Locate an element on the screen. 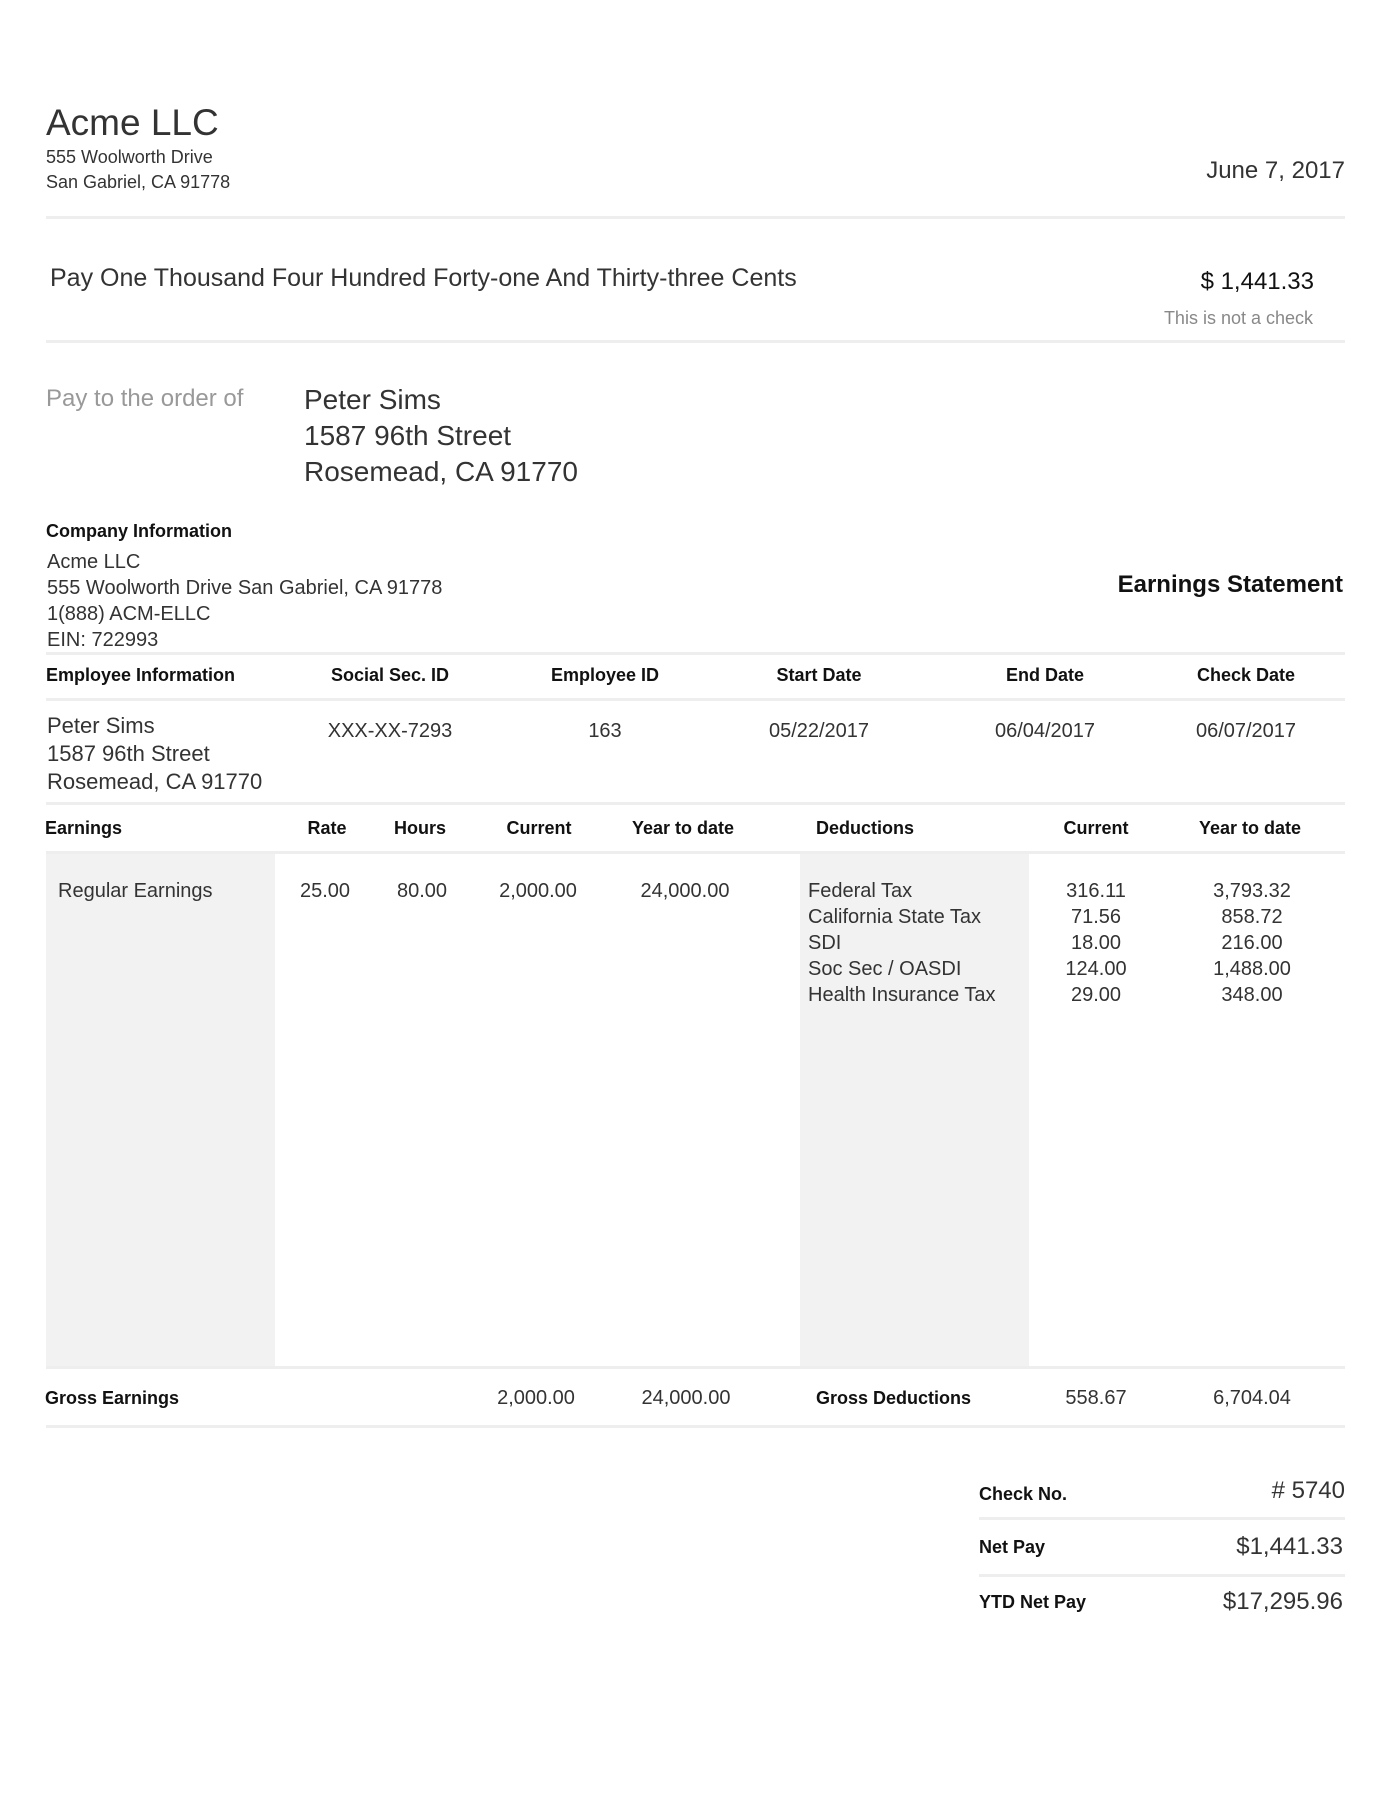 This screenshot has width=1400, height=1812. gross-earnings-current: 2,000.00 is located at coordinates (536, 1398).